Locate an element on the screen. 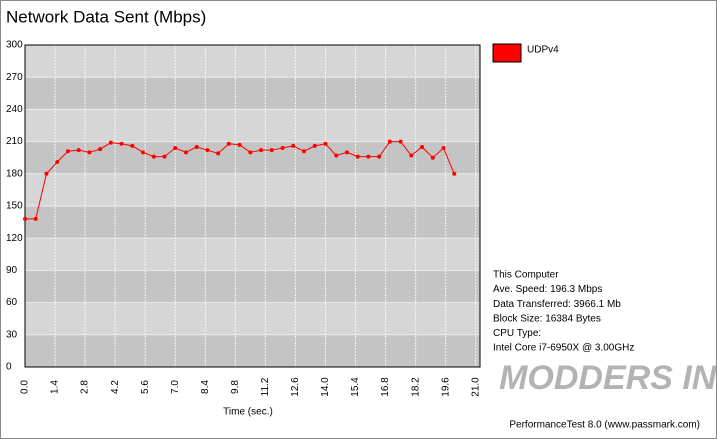 This screenshot has width=717, height=439. info-line: Block Size: 16384 Bytes is located at coordinates (547, 318).